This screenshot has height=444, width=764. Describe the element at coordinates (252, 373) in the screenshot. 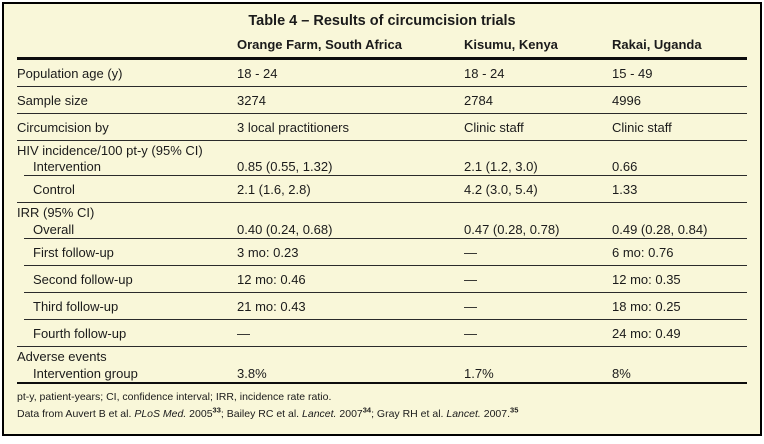

I see `cell-orange-farm: 3.8%` at that location.